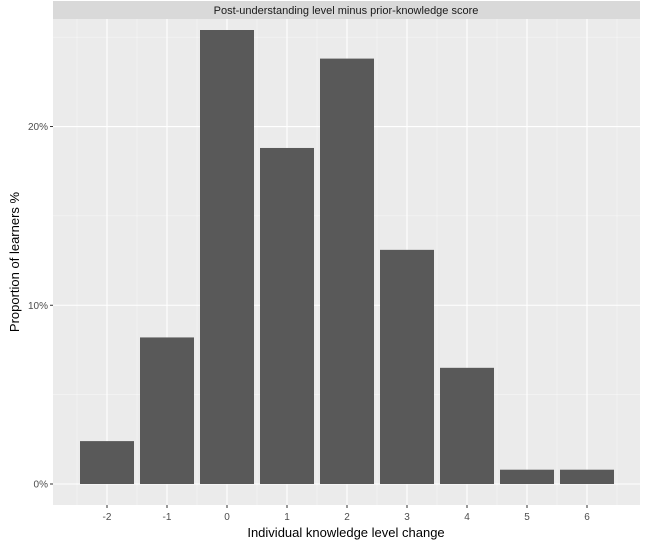  Describe the element at coordinates (287, 517) in the screenshot. I see `x-tick-label: 1` at that location.